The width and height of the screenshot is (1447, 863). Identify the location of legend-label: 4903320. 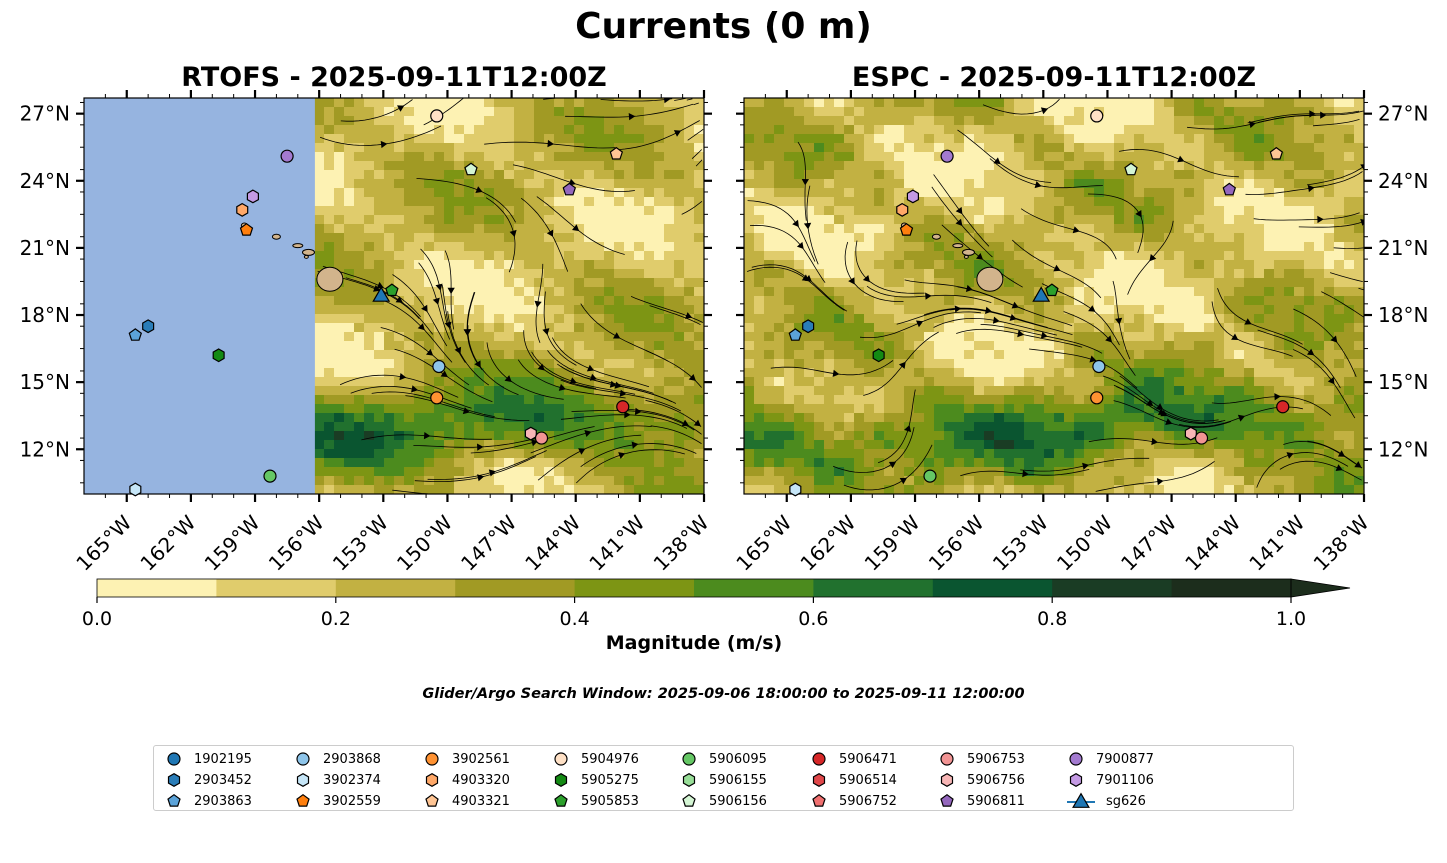
(481, 780).